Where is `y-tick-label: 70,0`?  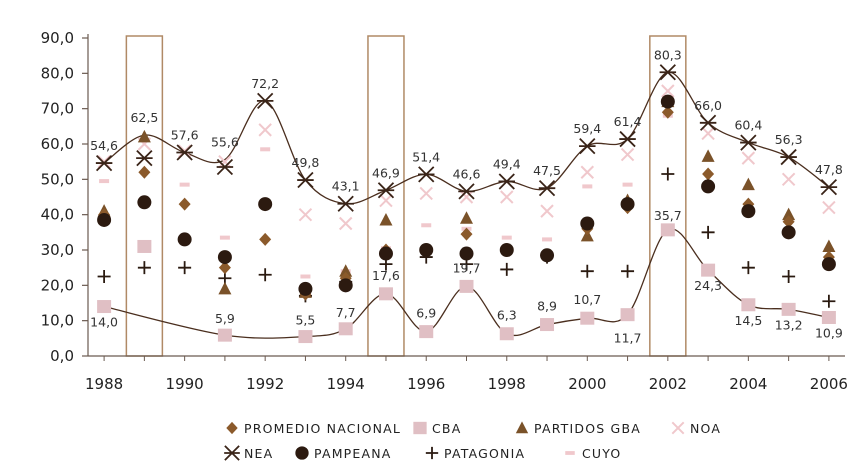 y-tick-label: 70,0 is located at coordinates (57, 109).